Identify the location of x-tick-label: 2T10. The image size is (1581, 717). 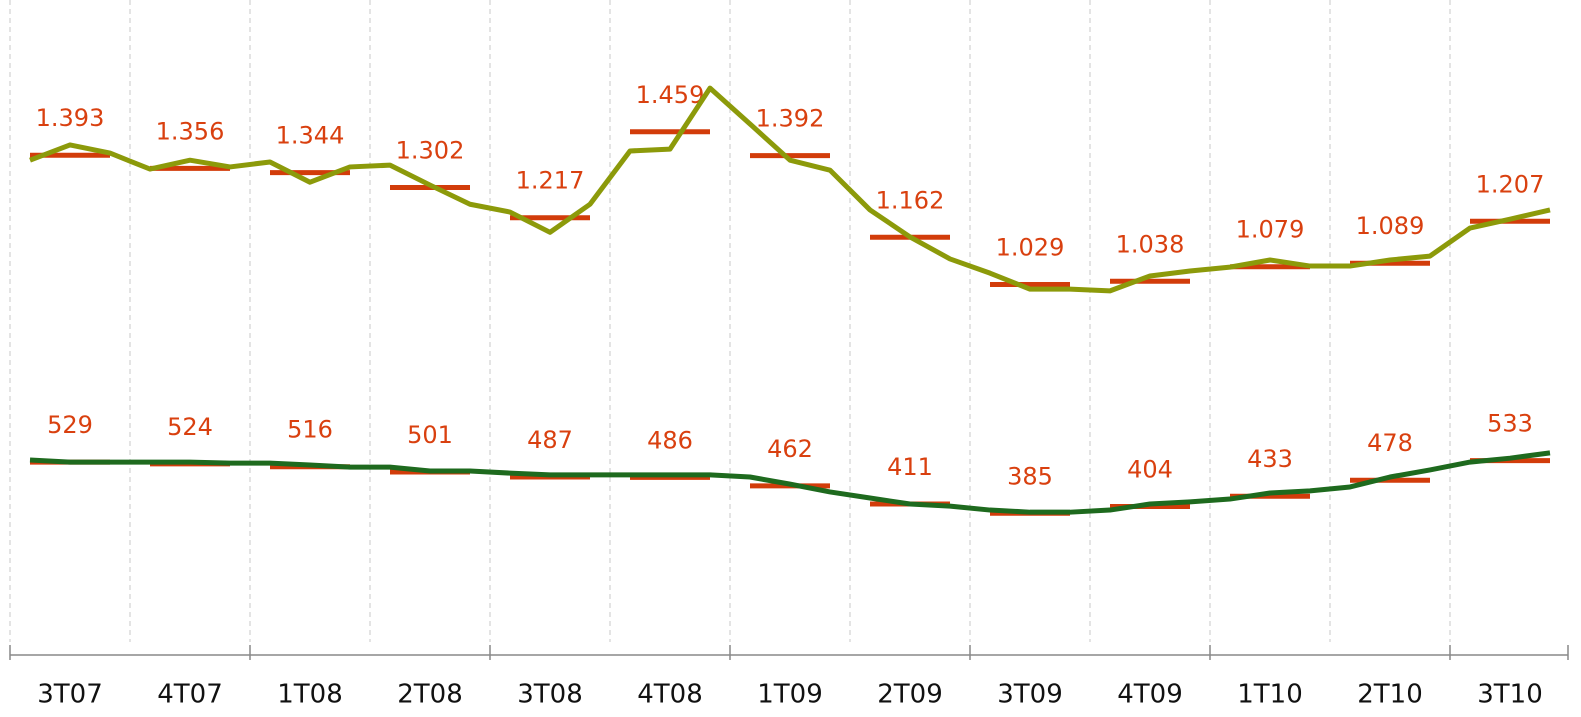
(1390, 695).